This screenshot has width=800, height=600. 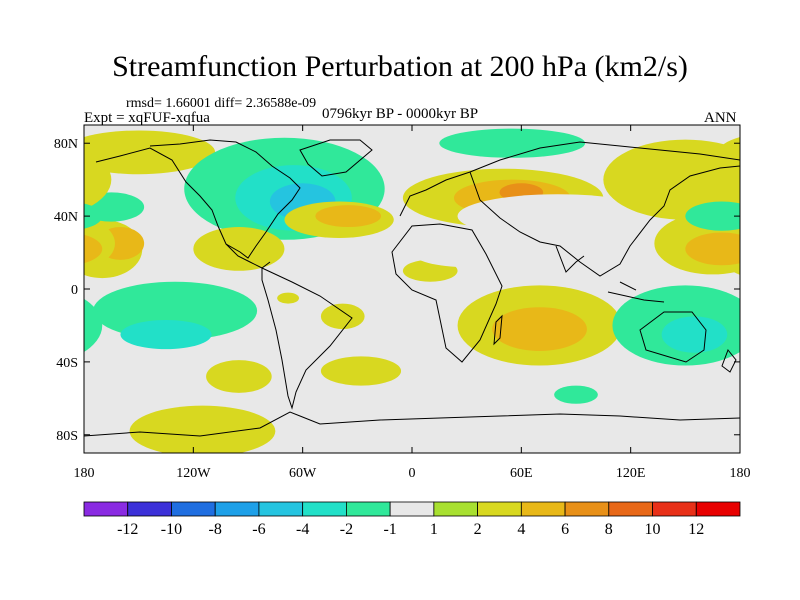 What do you see at coordinates (307, 338) in the screenshot?
I see `coastline-south-america` at bounding box center [307, 338].